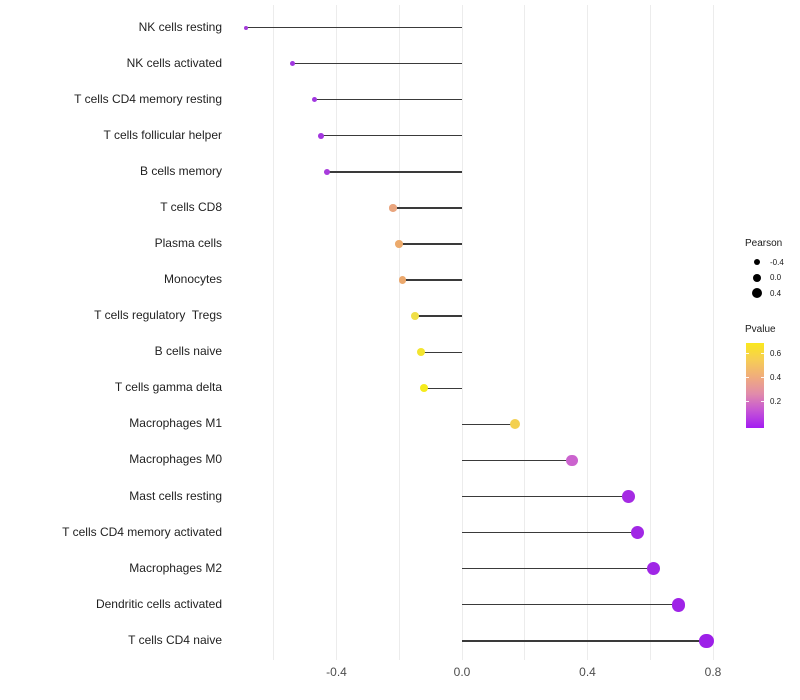 The height and width of the screenshot is (700, 800). Describe the element at coordinates (776, 353) in the screenshot. I see `colorbar-tick-label: 0.6` at that location.